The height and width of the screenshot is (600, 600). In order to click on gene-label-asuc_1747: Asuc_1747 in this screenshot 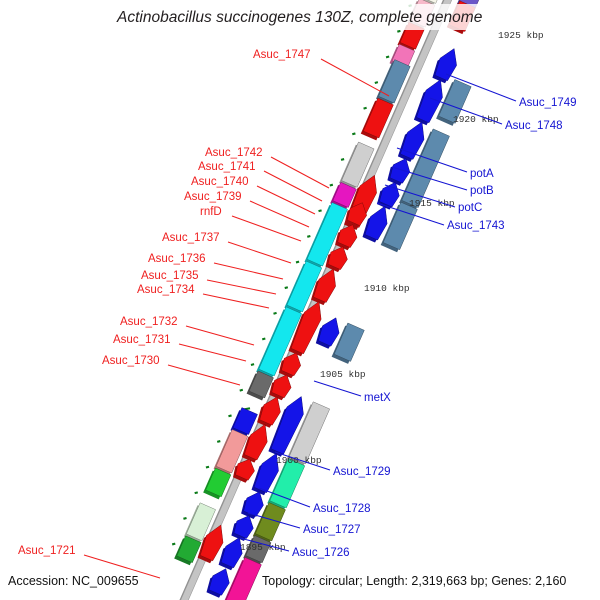, I will do `click(282, 55)`.